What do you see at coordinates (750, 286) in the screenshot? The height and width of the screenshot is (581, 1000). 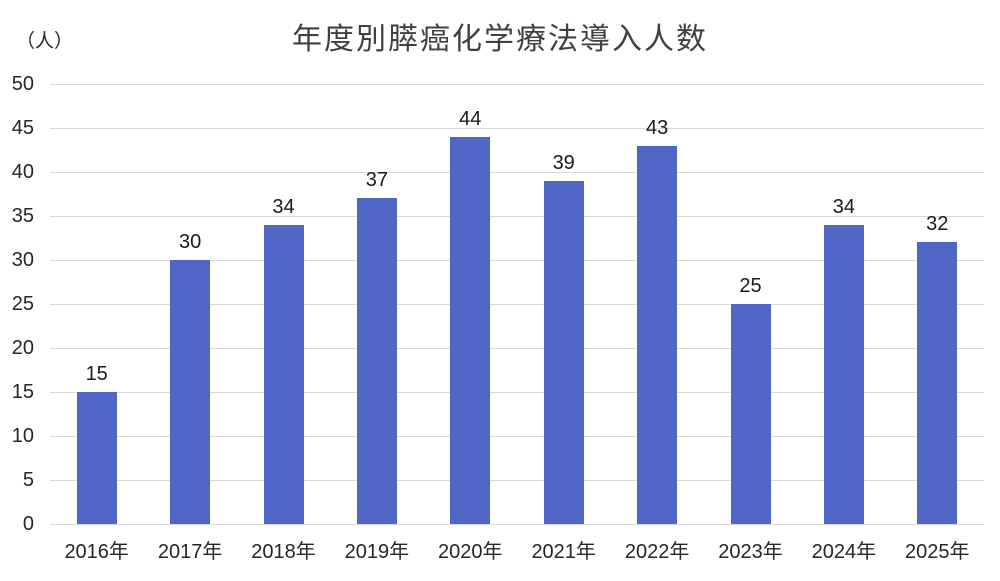 I see `bar-value-label: 25` at bounding box center [750, 286].